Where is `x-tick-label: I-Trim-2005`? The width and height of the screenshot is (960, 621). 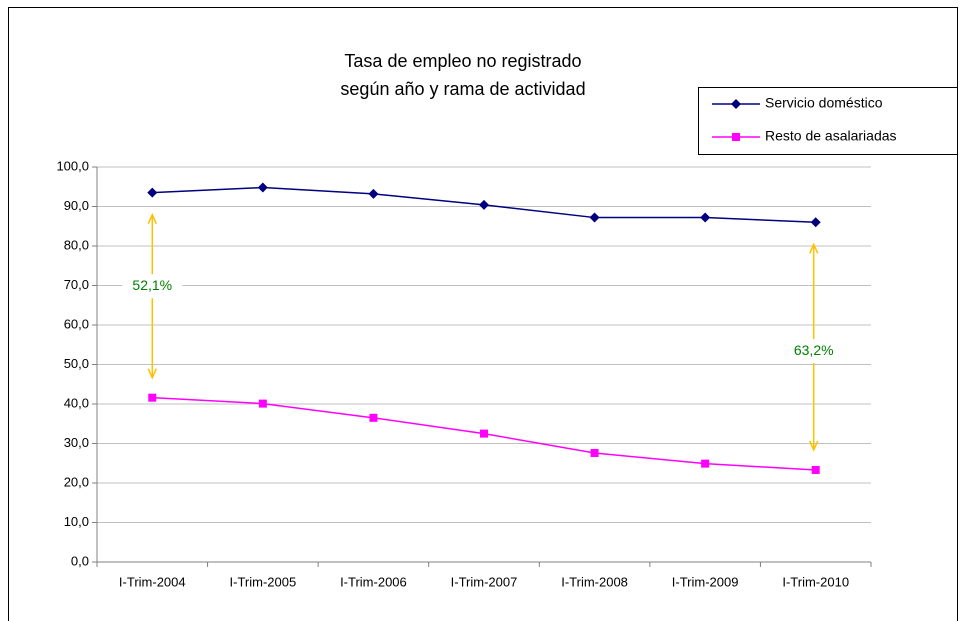 x-tick-label: I-Trim-2005 is located at coordinates (263, 581).